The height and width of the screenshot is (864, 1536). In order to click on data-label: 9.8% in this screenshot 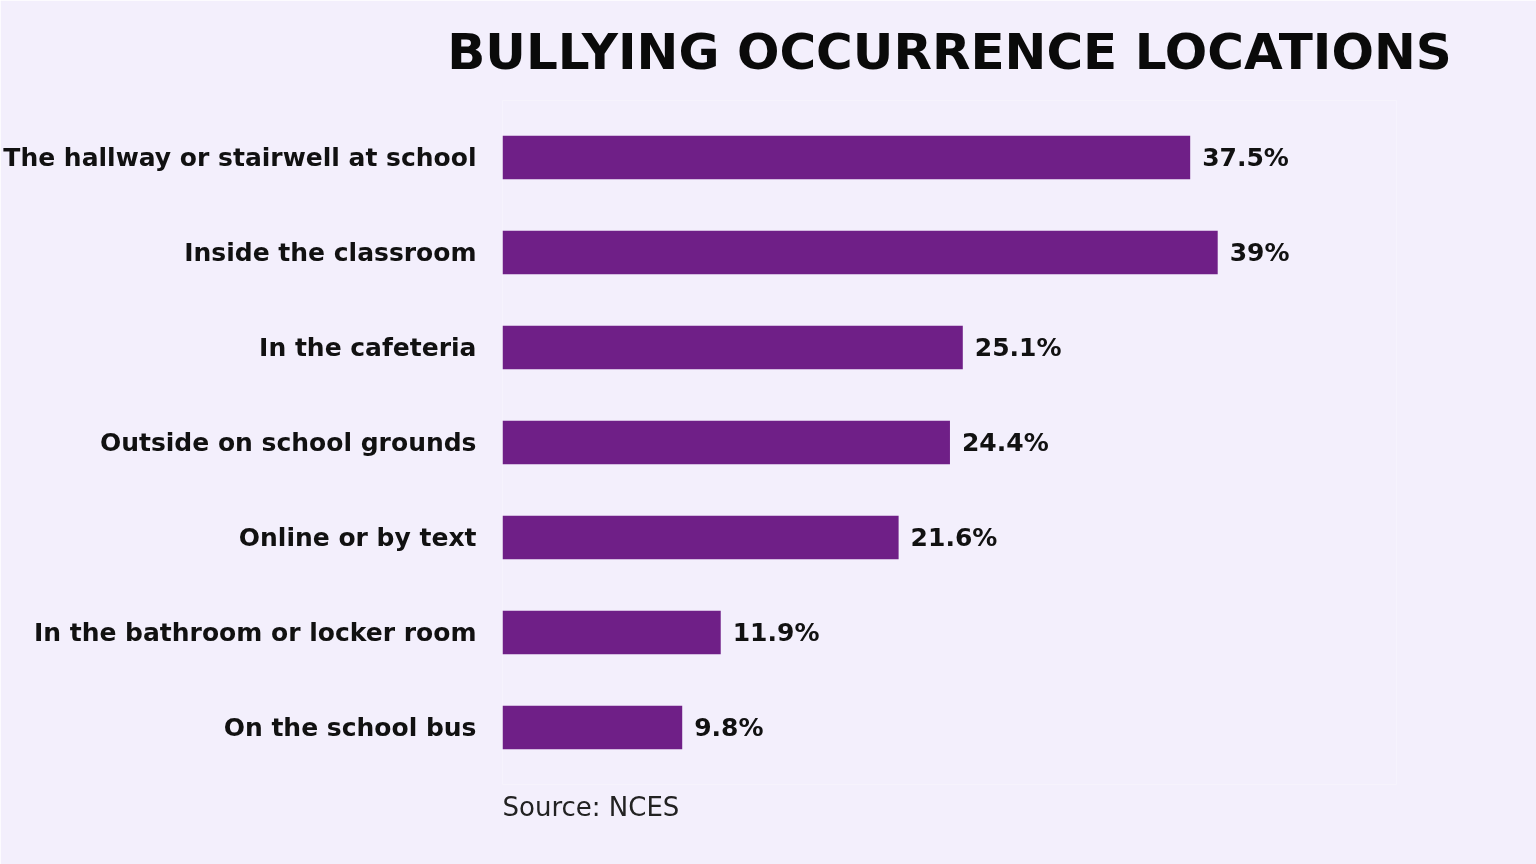, I will do `click(729, 727)`.